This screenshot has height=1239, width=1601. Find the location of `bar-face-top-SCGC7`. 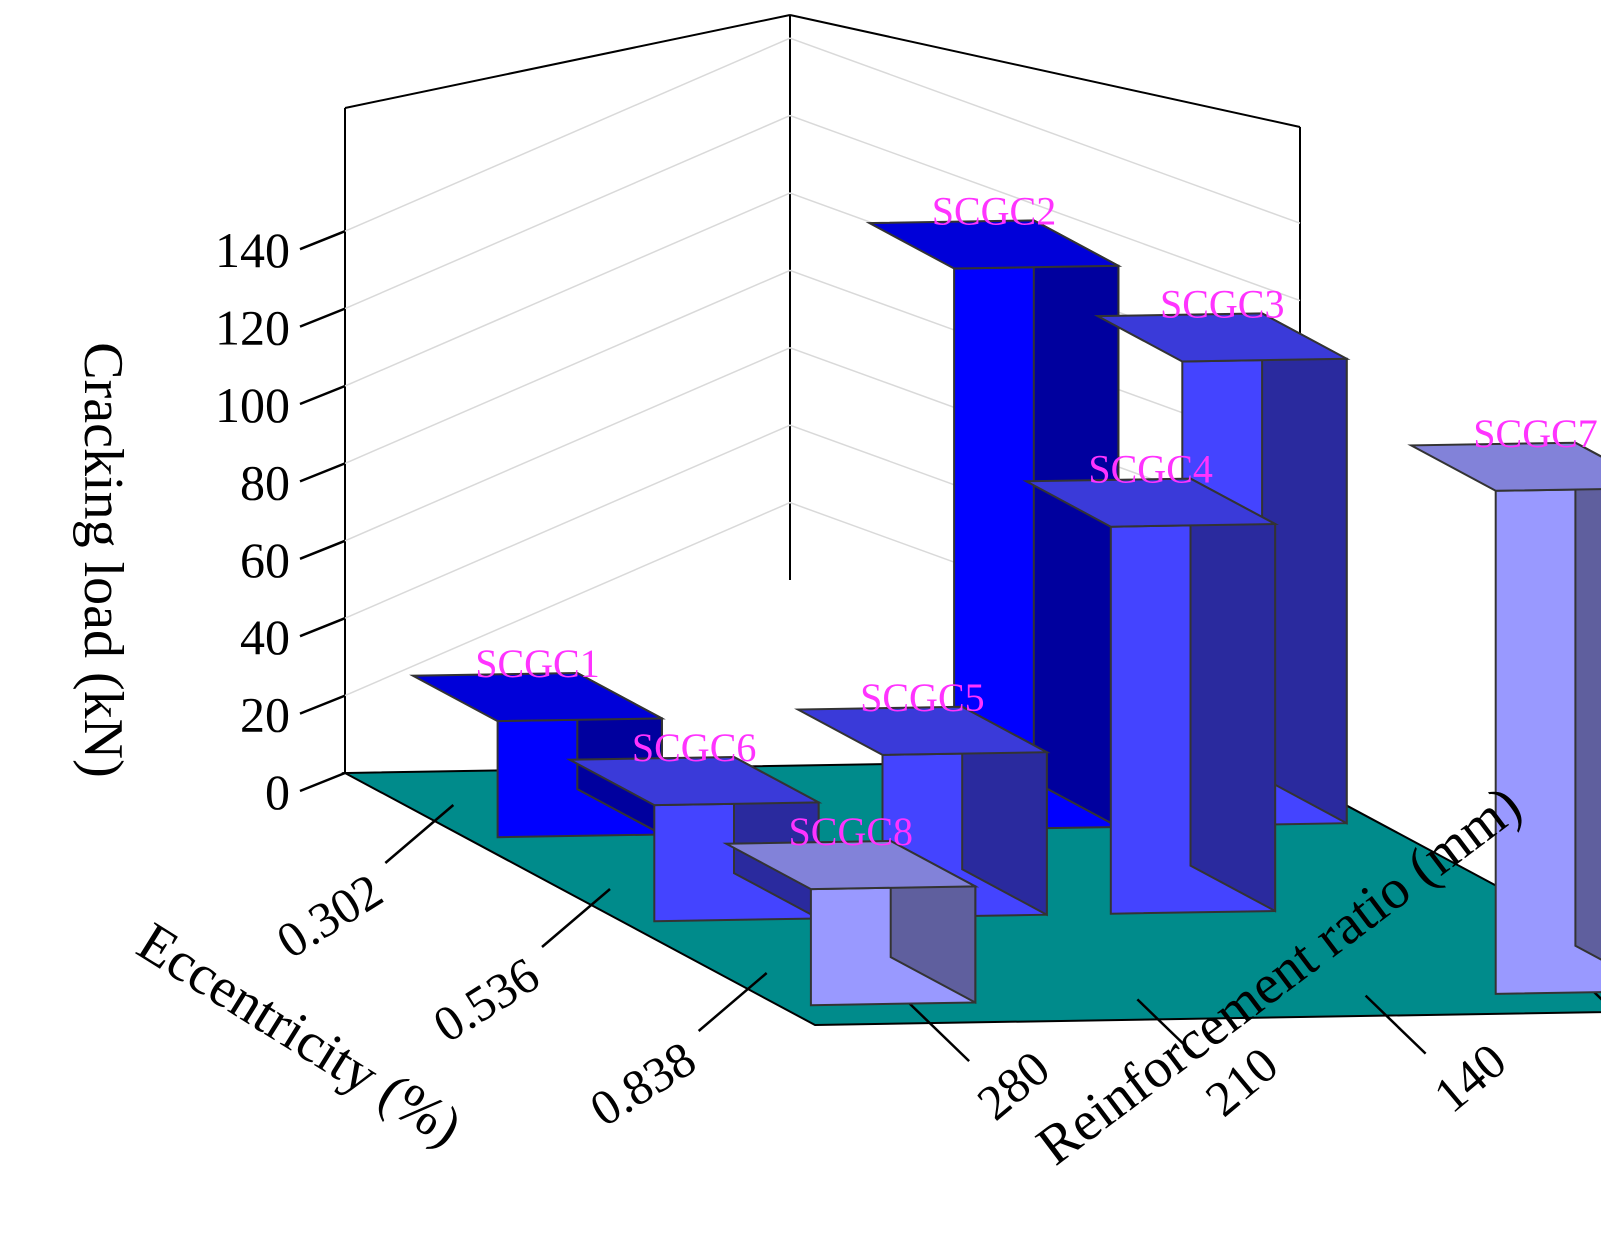

bar-face-top-SCGC7 is located at coordinates (1504, 466).